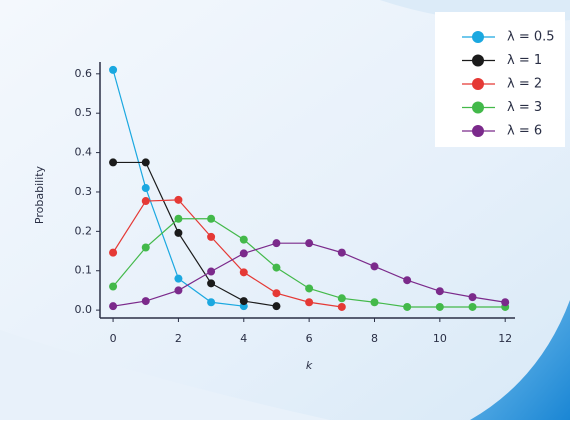  I want to click on y-tick-label: 0.2, so click(84, 230).